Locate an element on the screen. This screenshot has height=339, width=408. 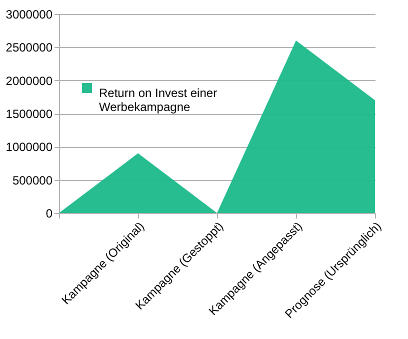
y-tick-label: 0 is located at coordinates (49, 213).